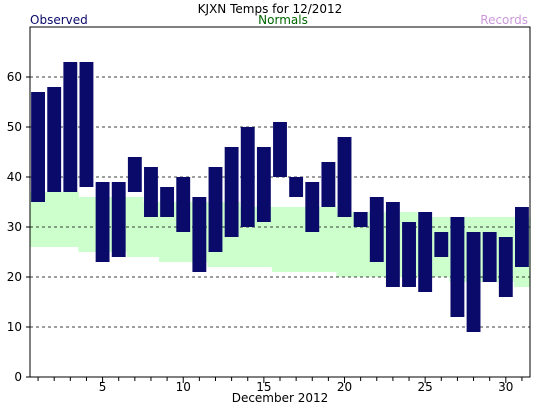  What do you see at coordinates (263, 387) in the screenshot?
I see `x-tick-label-15: 15` at bounding box center [263, 387].